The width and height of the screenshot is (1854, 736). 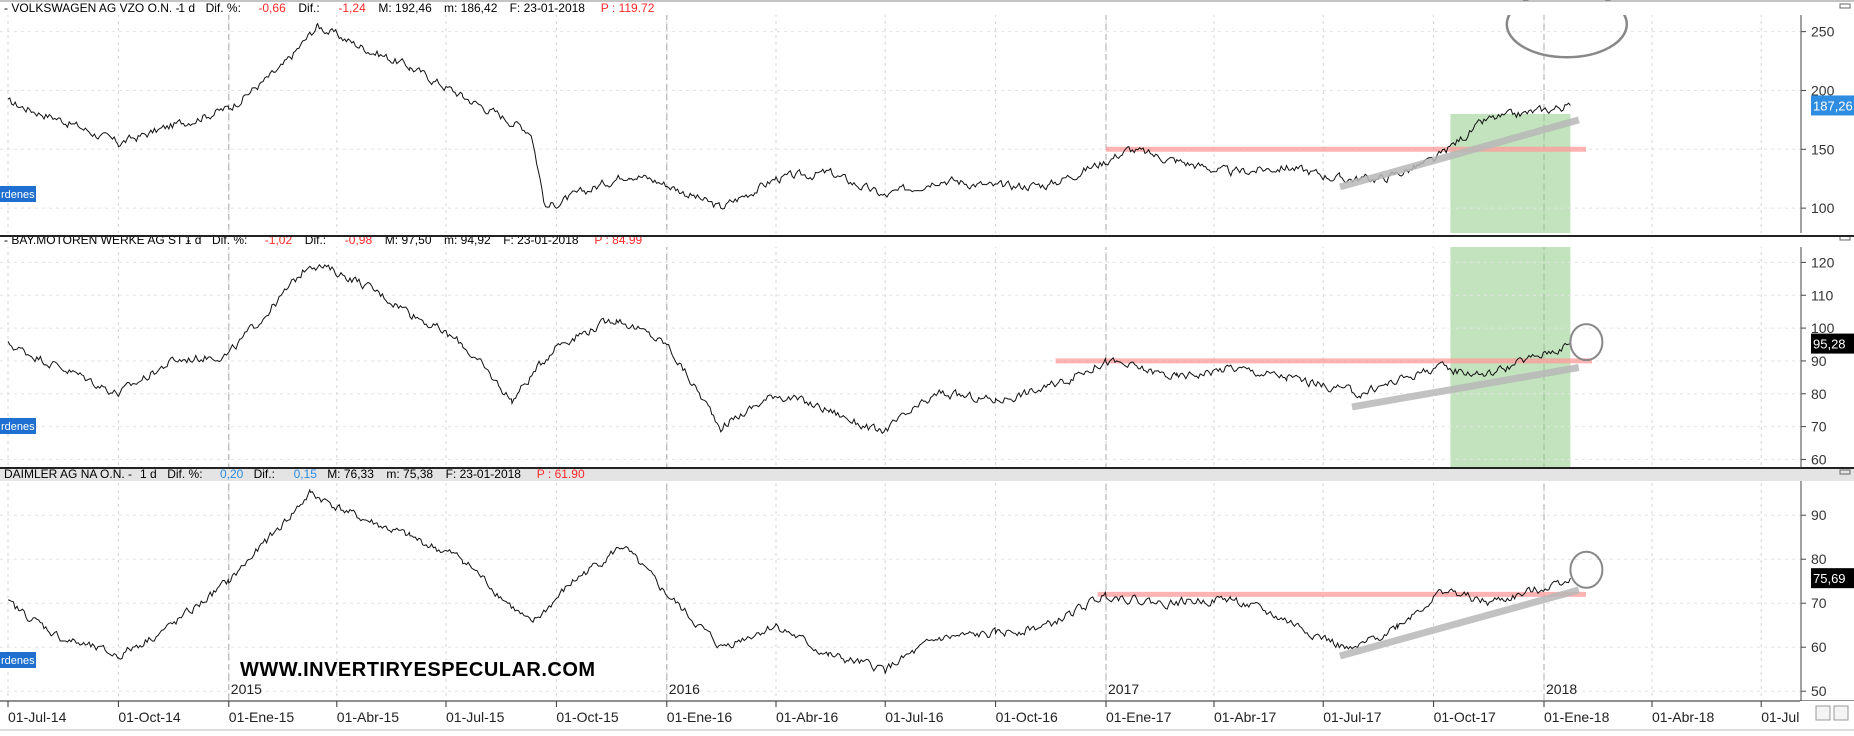 What do you see at coordinates (272, 8) in the screenshot?
I see `header-field-3: -0,66` at bounding box center [272, 8].